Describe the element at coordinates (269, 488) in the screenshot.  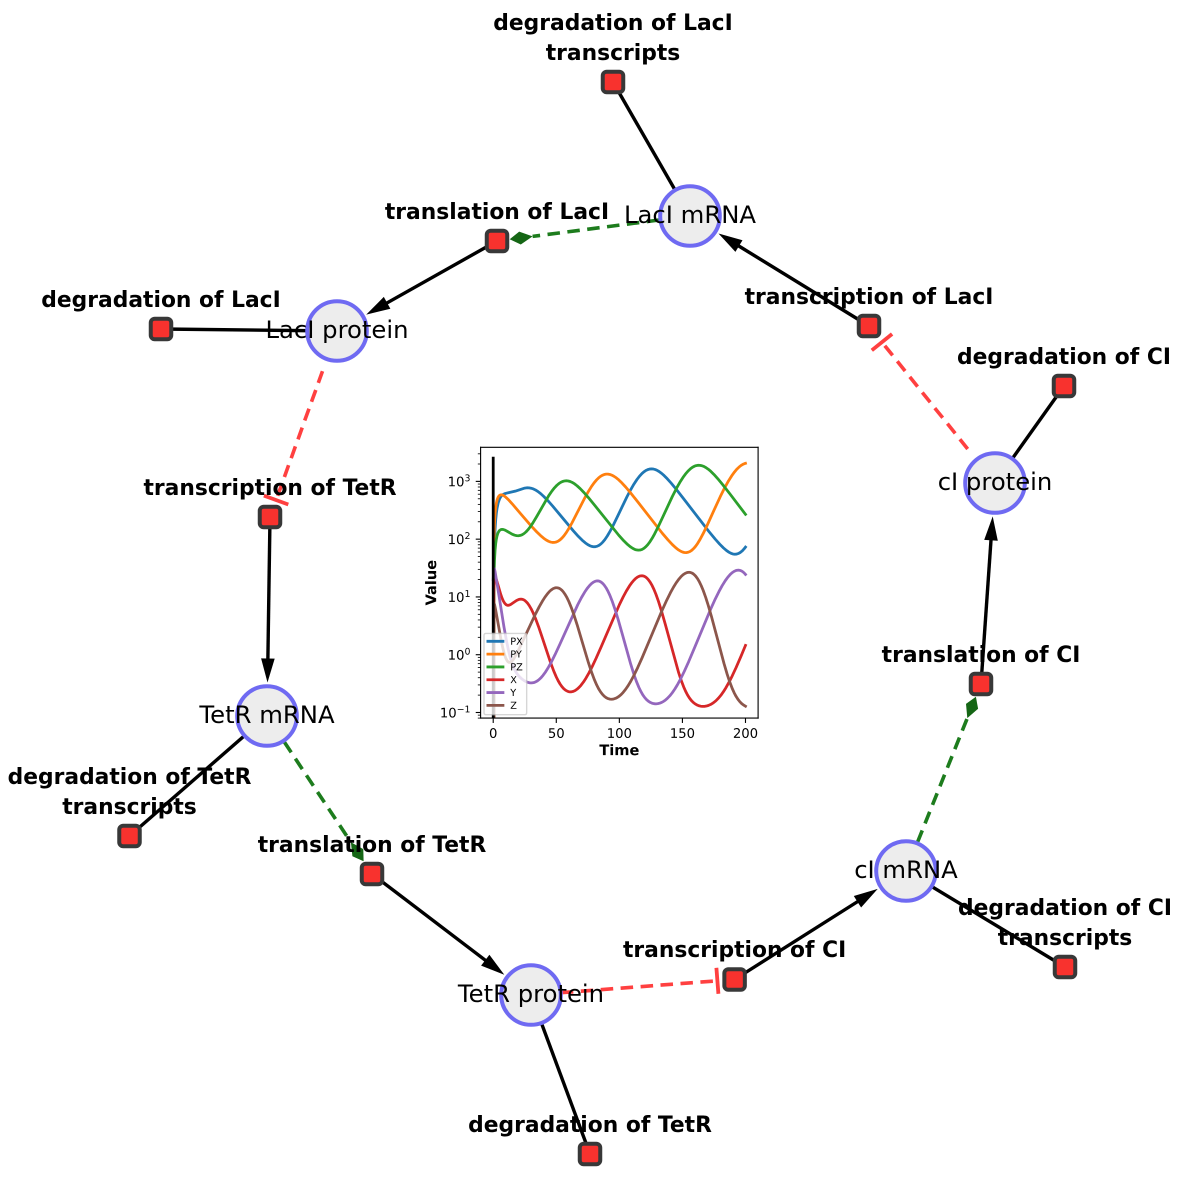
I see `svg-text: transcription of TetR` at that location.